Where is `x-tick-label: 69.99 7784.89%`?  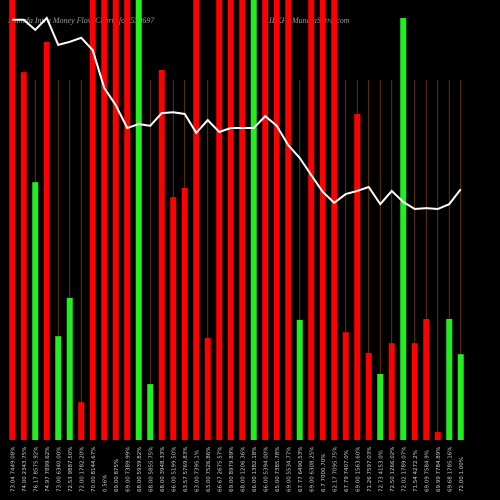
x-tick-label: 69.99 7784.89% is located at coordinates (439, 469).